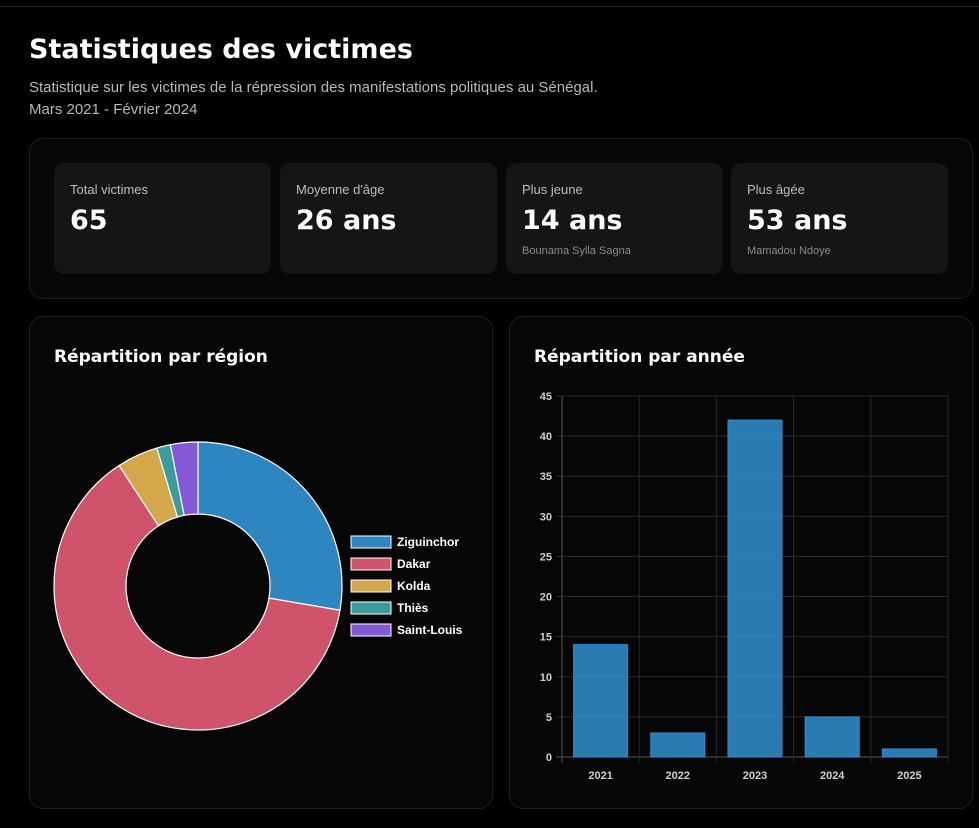 The image size is (979, 828). What do you see at coordinates (678, 776) in the screenshot?
I see `x-tick-label: 2022` at bounding box center [678, 776].